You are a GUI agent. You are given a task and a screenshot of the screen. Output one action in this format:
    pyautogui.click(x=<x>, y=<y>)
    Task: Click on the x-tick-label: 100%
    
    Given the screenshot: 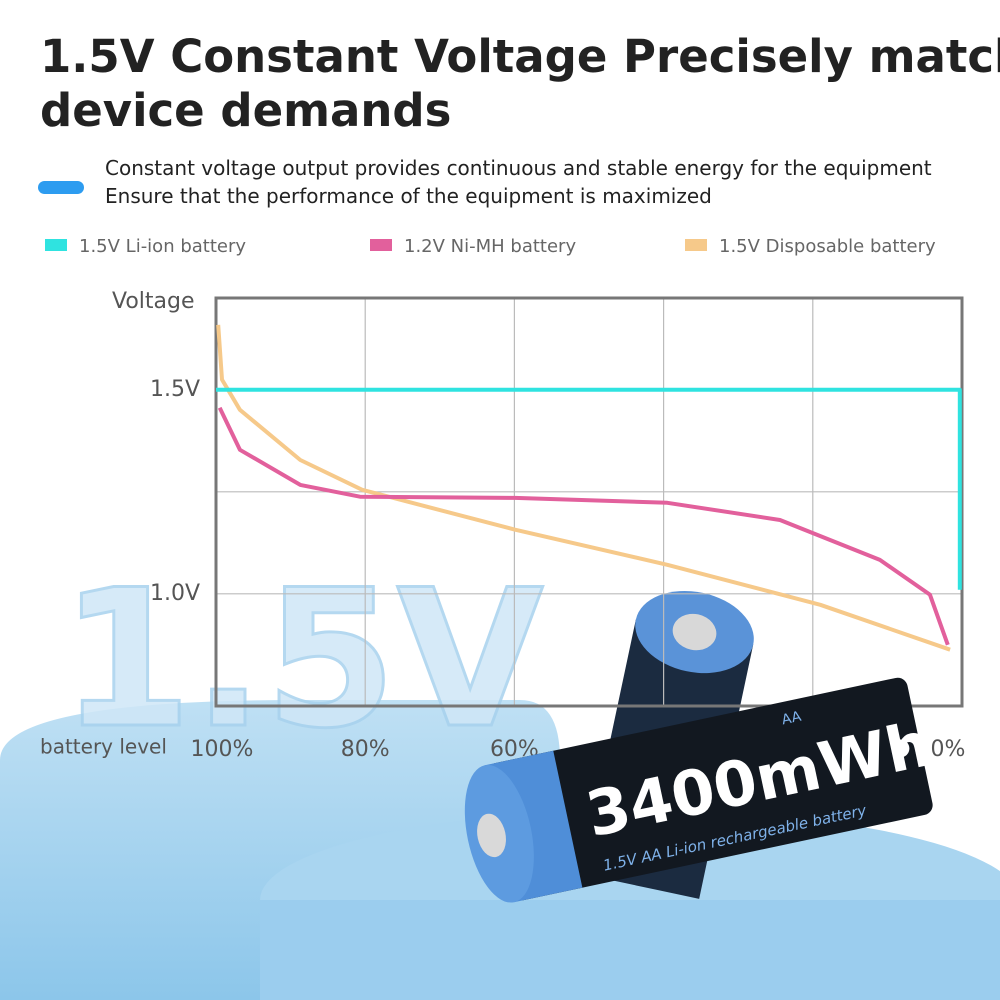 What is the action you would take?
    pyautogui.click(x=222, y=749)
    